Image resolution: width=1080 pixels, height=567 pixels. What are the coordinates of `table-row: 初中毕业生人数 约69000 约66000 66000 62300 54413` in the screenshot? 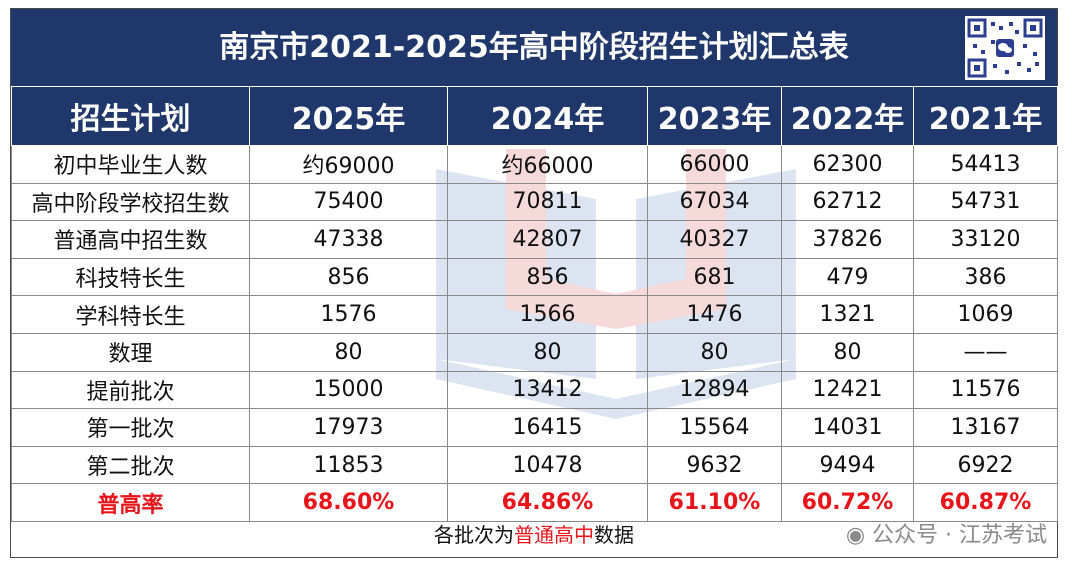 It's located at (534, 164).